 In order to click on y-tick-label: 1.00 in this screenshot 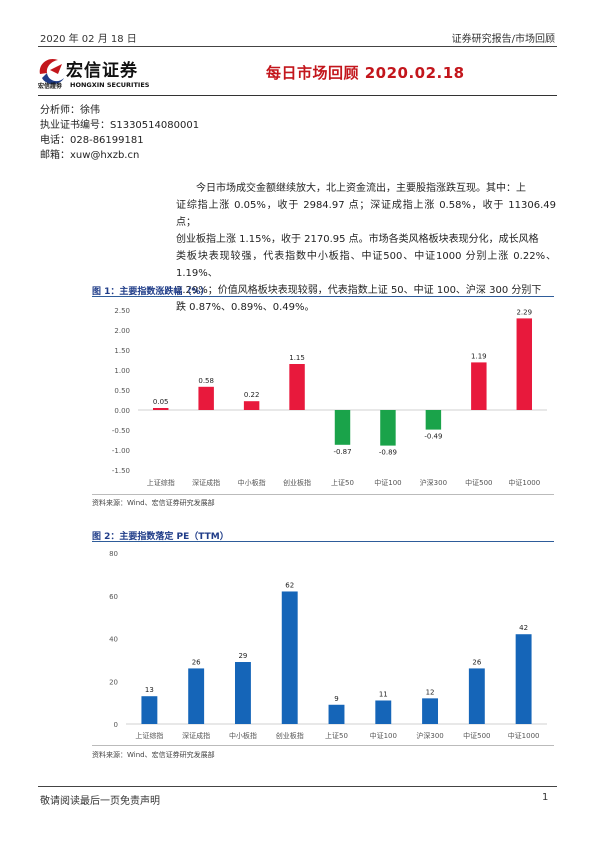, I will do `click(122, 371)`.